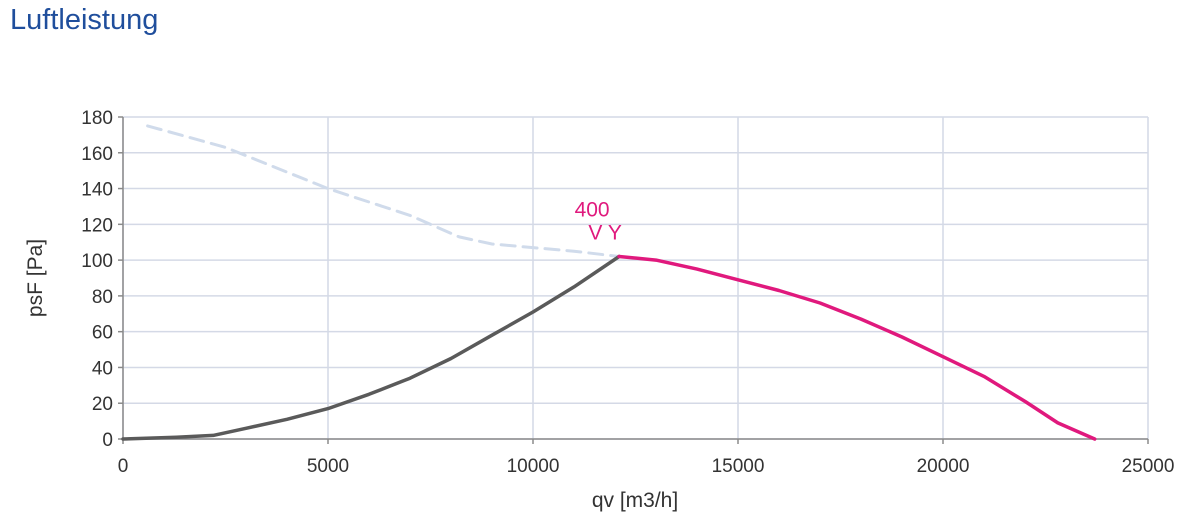 This screenshot has width=1197, height=522. What do you see at coordinates (738, 466) in the screenshot?
I see `x-tick-label: 15000` at bounding box center [738, 466].